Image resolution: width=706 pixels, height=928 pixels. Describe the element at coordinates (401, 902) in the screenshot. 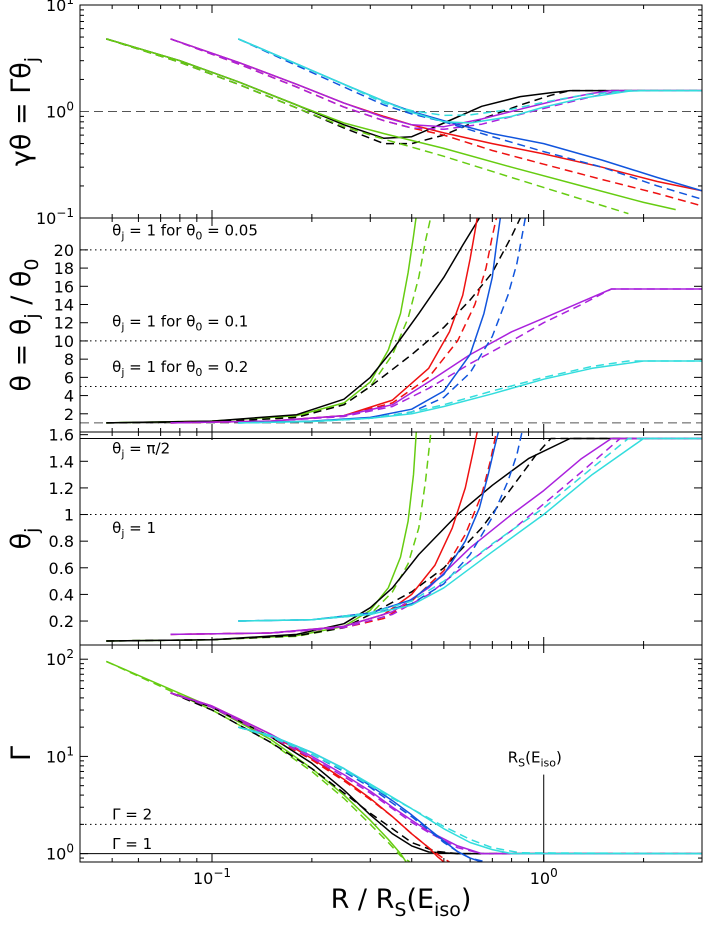

I see `x-axis-label: R / RS(Eiso)` at that location.